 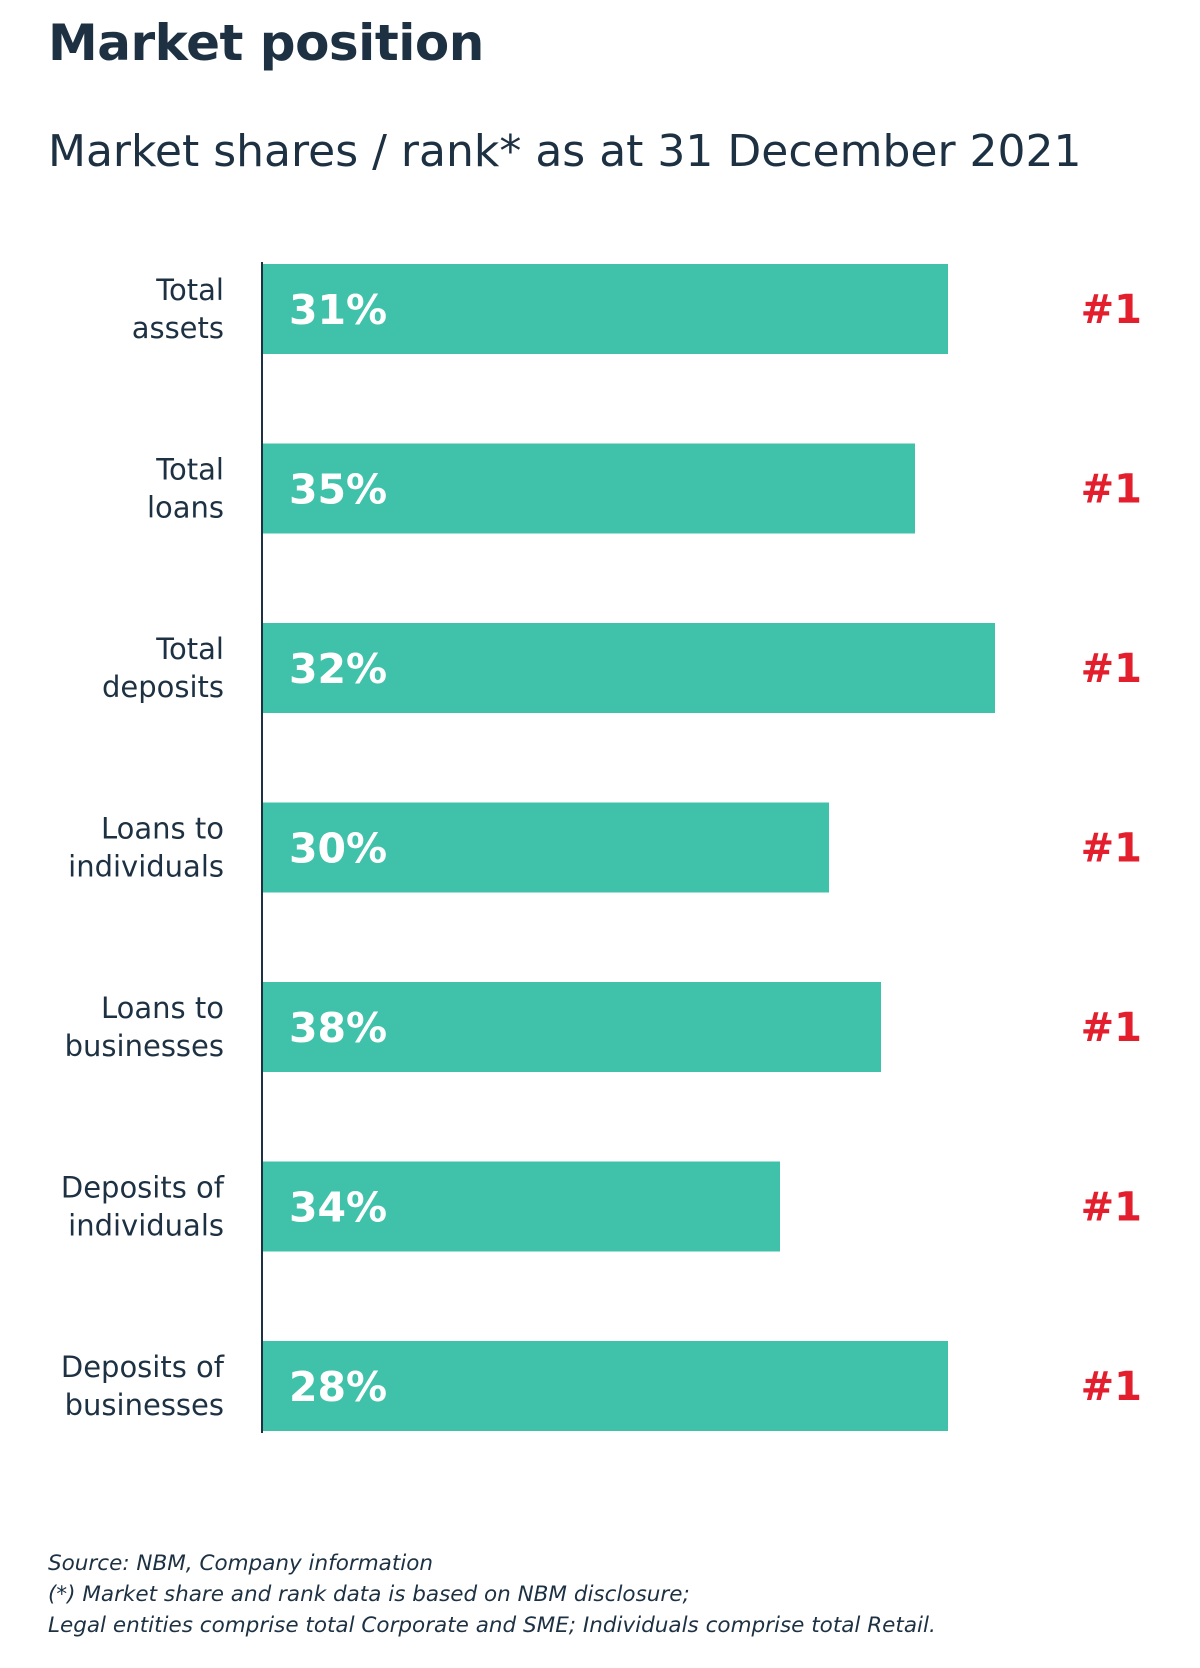 I want to click on bar-value-label-7: 28%, so click(x=338, y=1387).